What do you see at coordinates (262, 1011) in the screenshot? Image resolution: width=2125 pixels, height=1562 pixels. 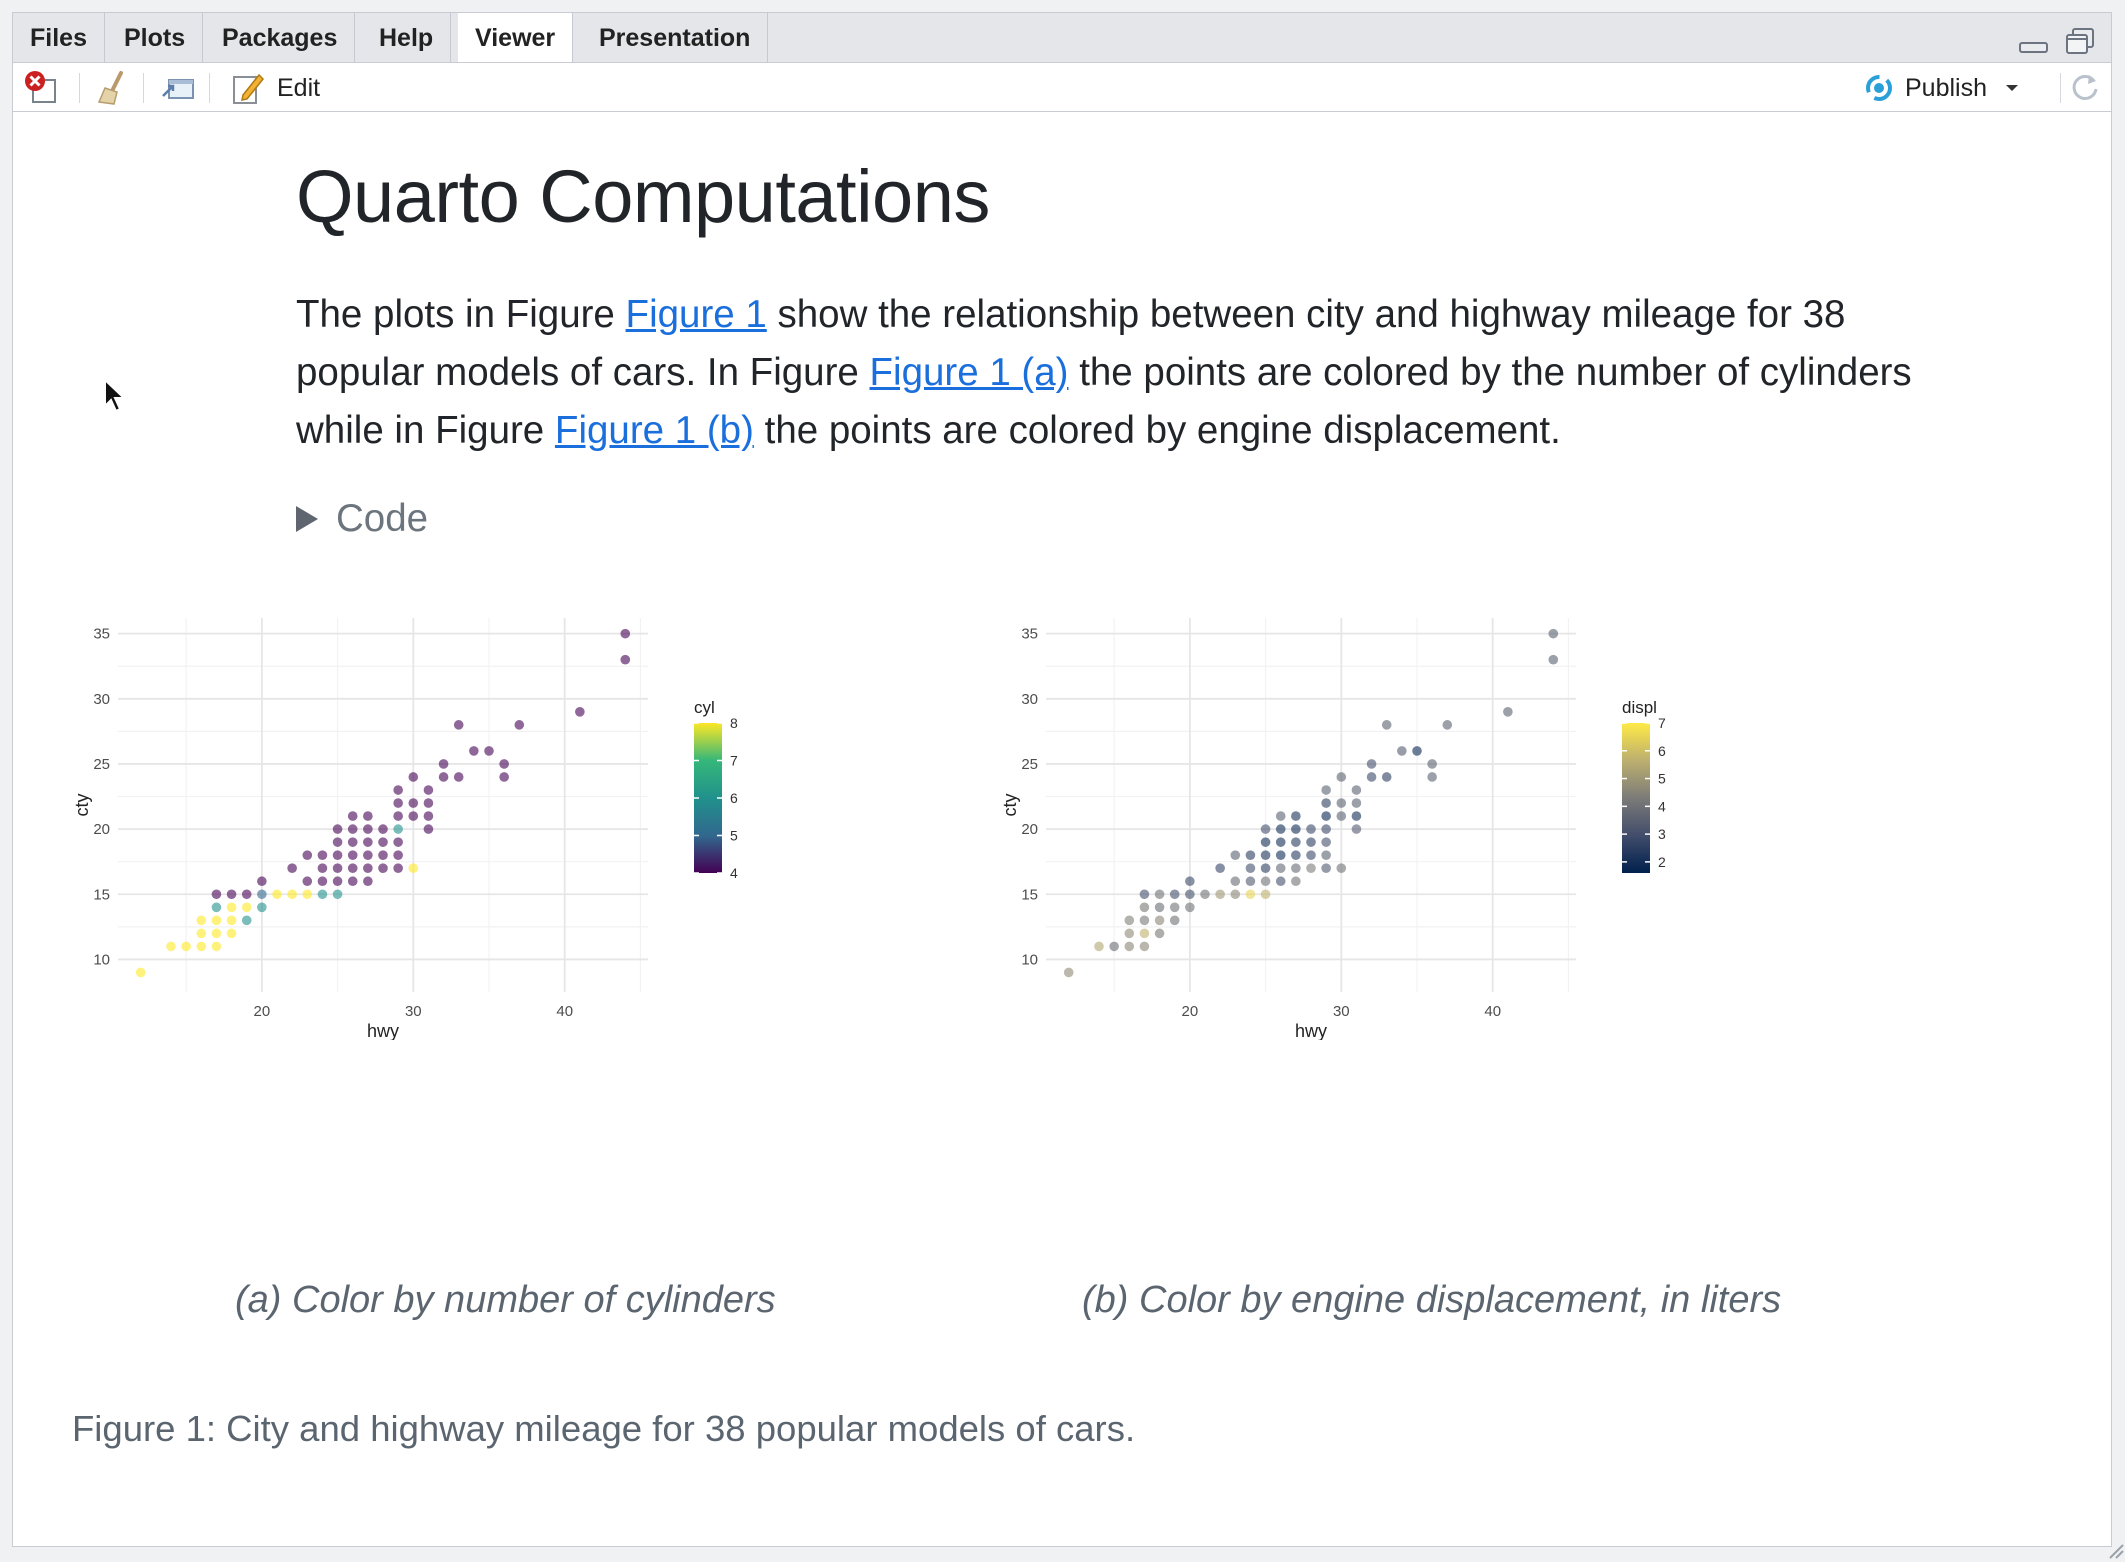 I see `x-tick-label: 20` at bounding box center [262, 1011].